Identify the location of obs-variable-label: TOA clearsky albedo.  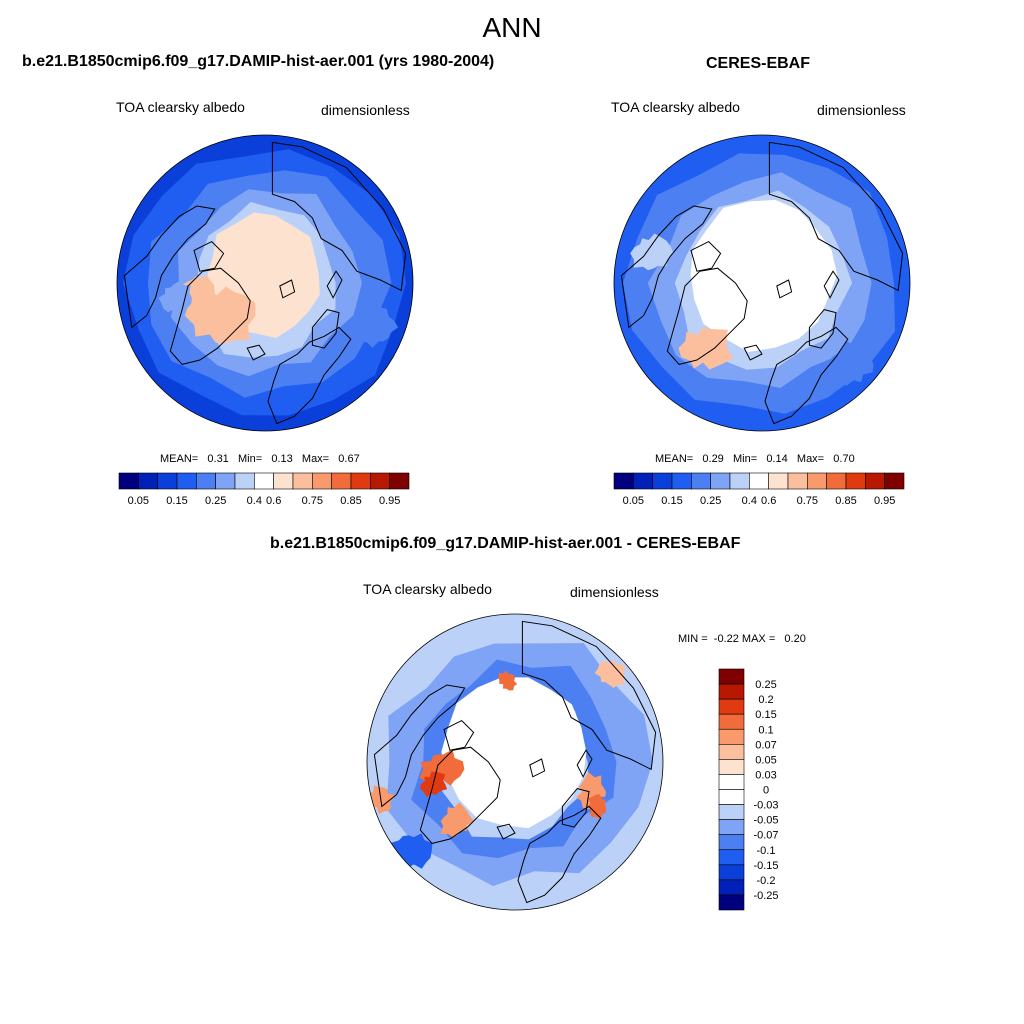
(675, 107).